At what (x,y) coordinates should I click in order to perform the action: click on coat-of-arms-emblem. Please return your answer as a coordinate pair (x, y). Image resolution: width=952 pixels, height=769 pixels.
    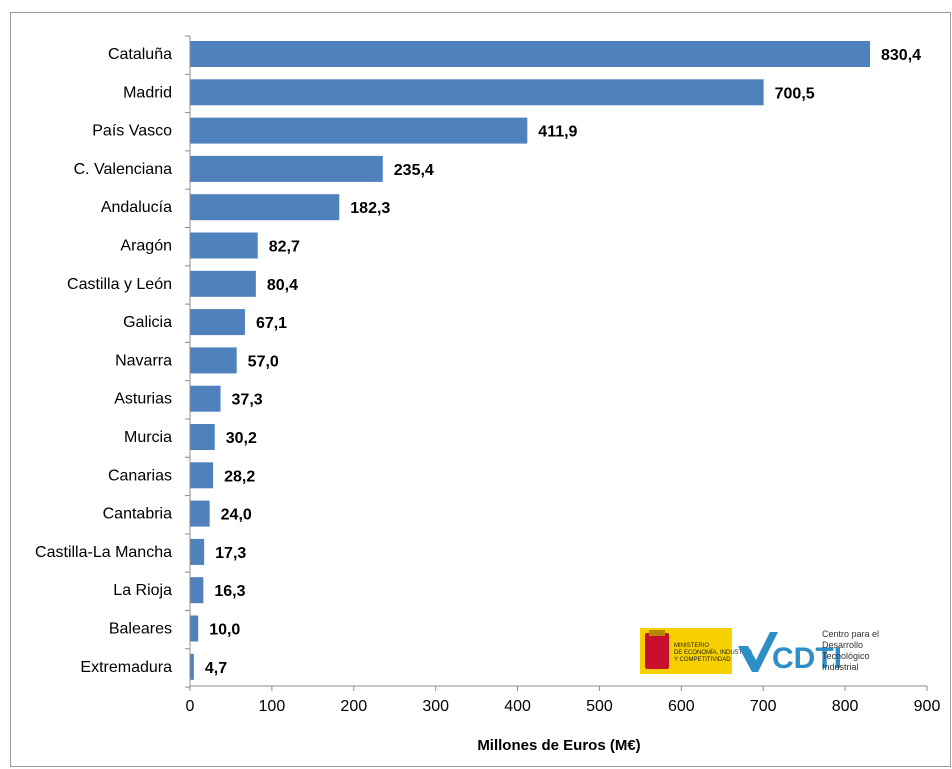
    Looking at the image, I should click on (657, 651).